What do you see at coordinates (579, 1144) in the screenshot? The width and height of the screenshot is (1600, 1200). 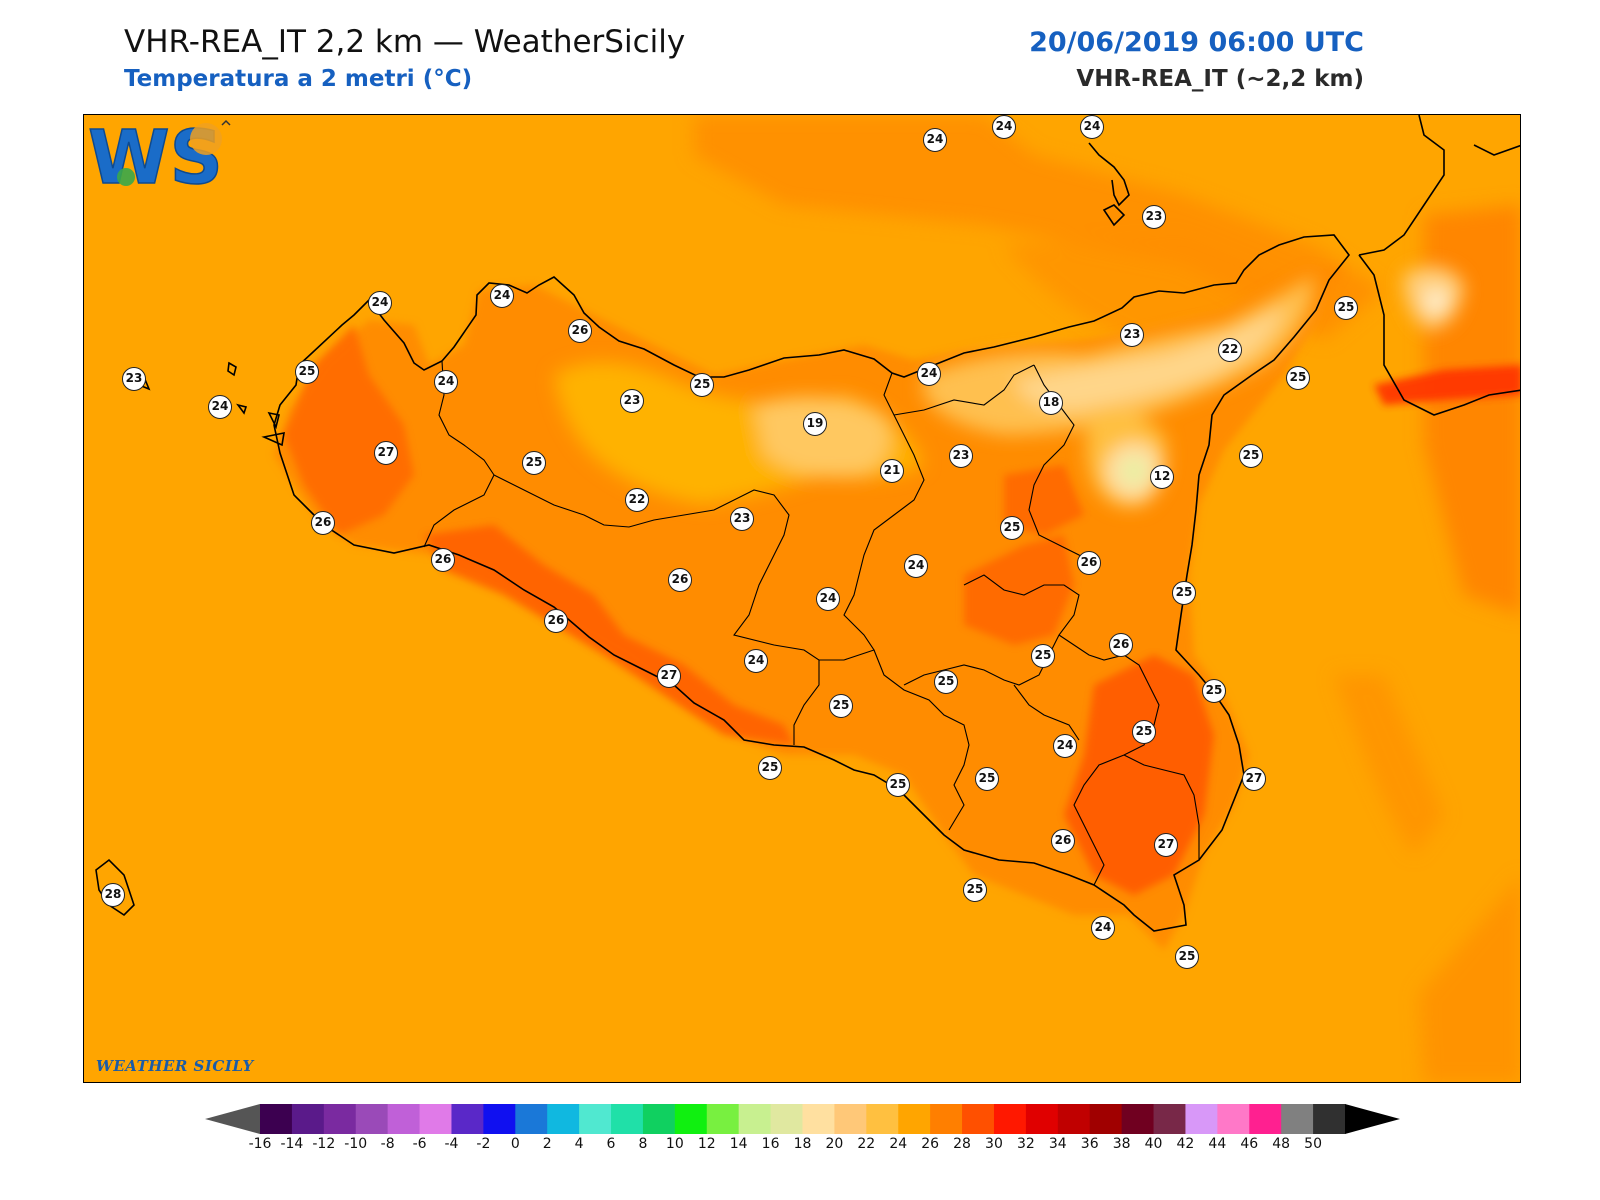 I see `colorbar-tick-label: 4` at bounding box center [579, 1144].